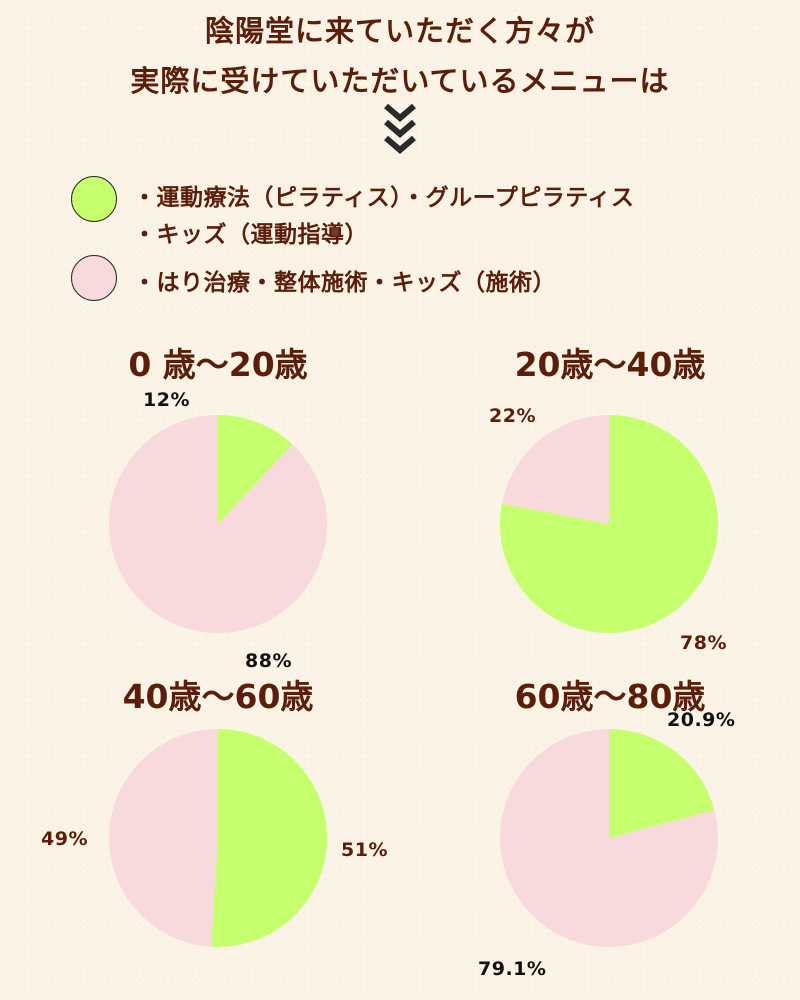  Describe the element at coordinates (94, 278) in the screenshot. I see `legend-swatch-pink` at that location.